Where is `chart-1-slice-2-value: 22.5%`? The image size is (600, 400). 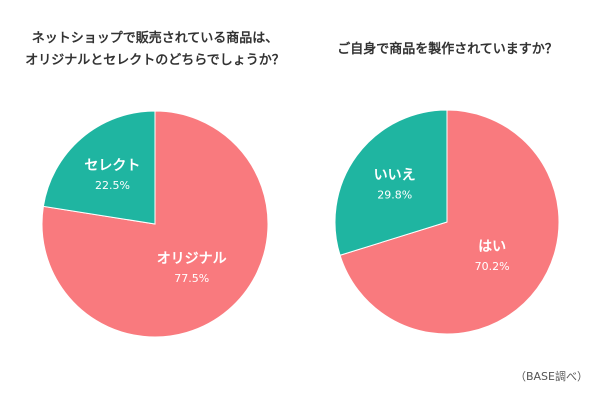 chart-1-slice-2-value: 22.5% is located at coordinates (112, 185).